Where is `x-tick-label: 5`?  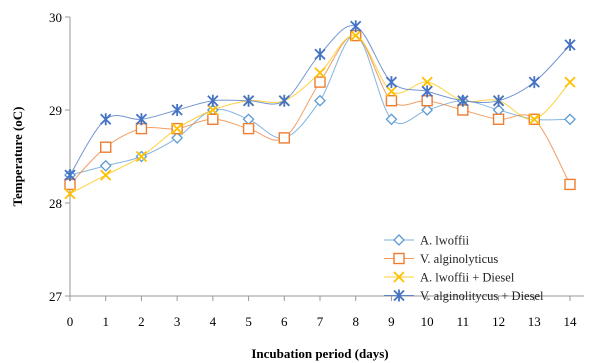
x-tick-label: 5 is located at coordinates (248, 321).